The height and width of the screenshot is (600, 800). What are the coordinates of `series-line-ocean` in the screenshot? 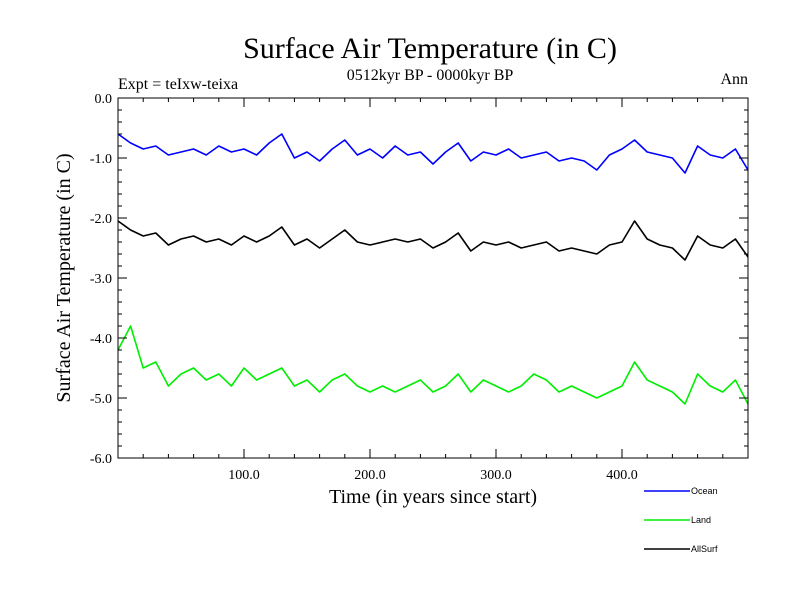 It's located at (433, 153).